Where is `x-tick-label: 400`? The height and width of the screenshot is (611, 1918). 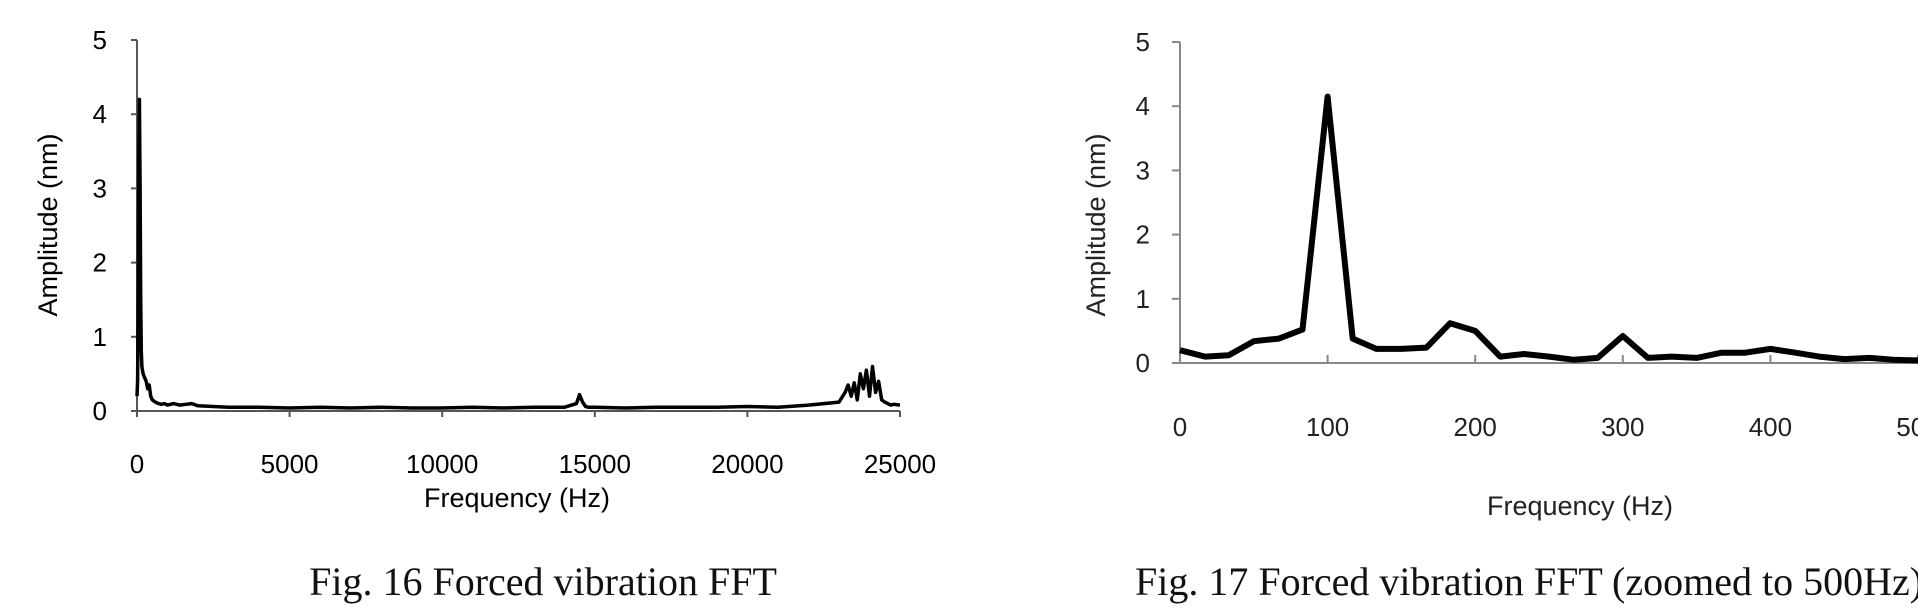 x-tick-label: 400 is located at coordinates (1770, 427).